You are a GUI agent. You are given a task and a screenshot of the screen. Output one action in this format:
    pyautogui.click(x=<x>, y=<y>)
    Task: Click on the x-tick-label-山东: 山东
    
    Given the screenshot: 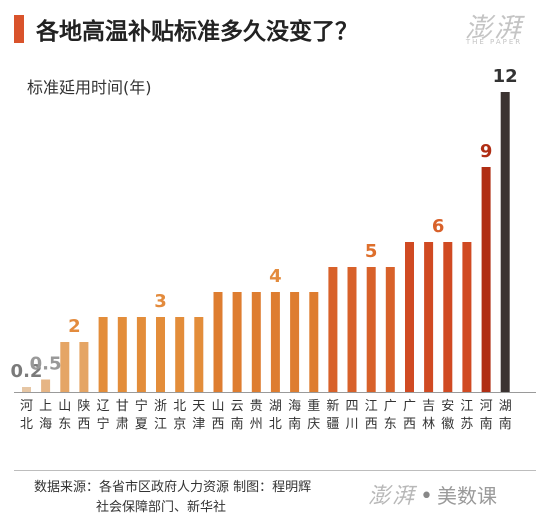 What is the action you would take?
    pyautogui.click(x=64, y=415)
    